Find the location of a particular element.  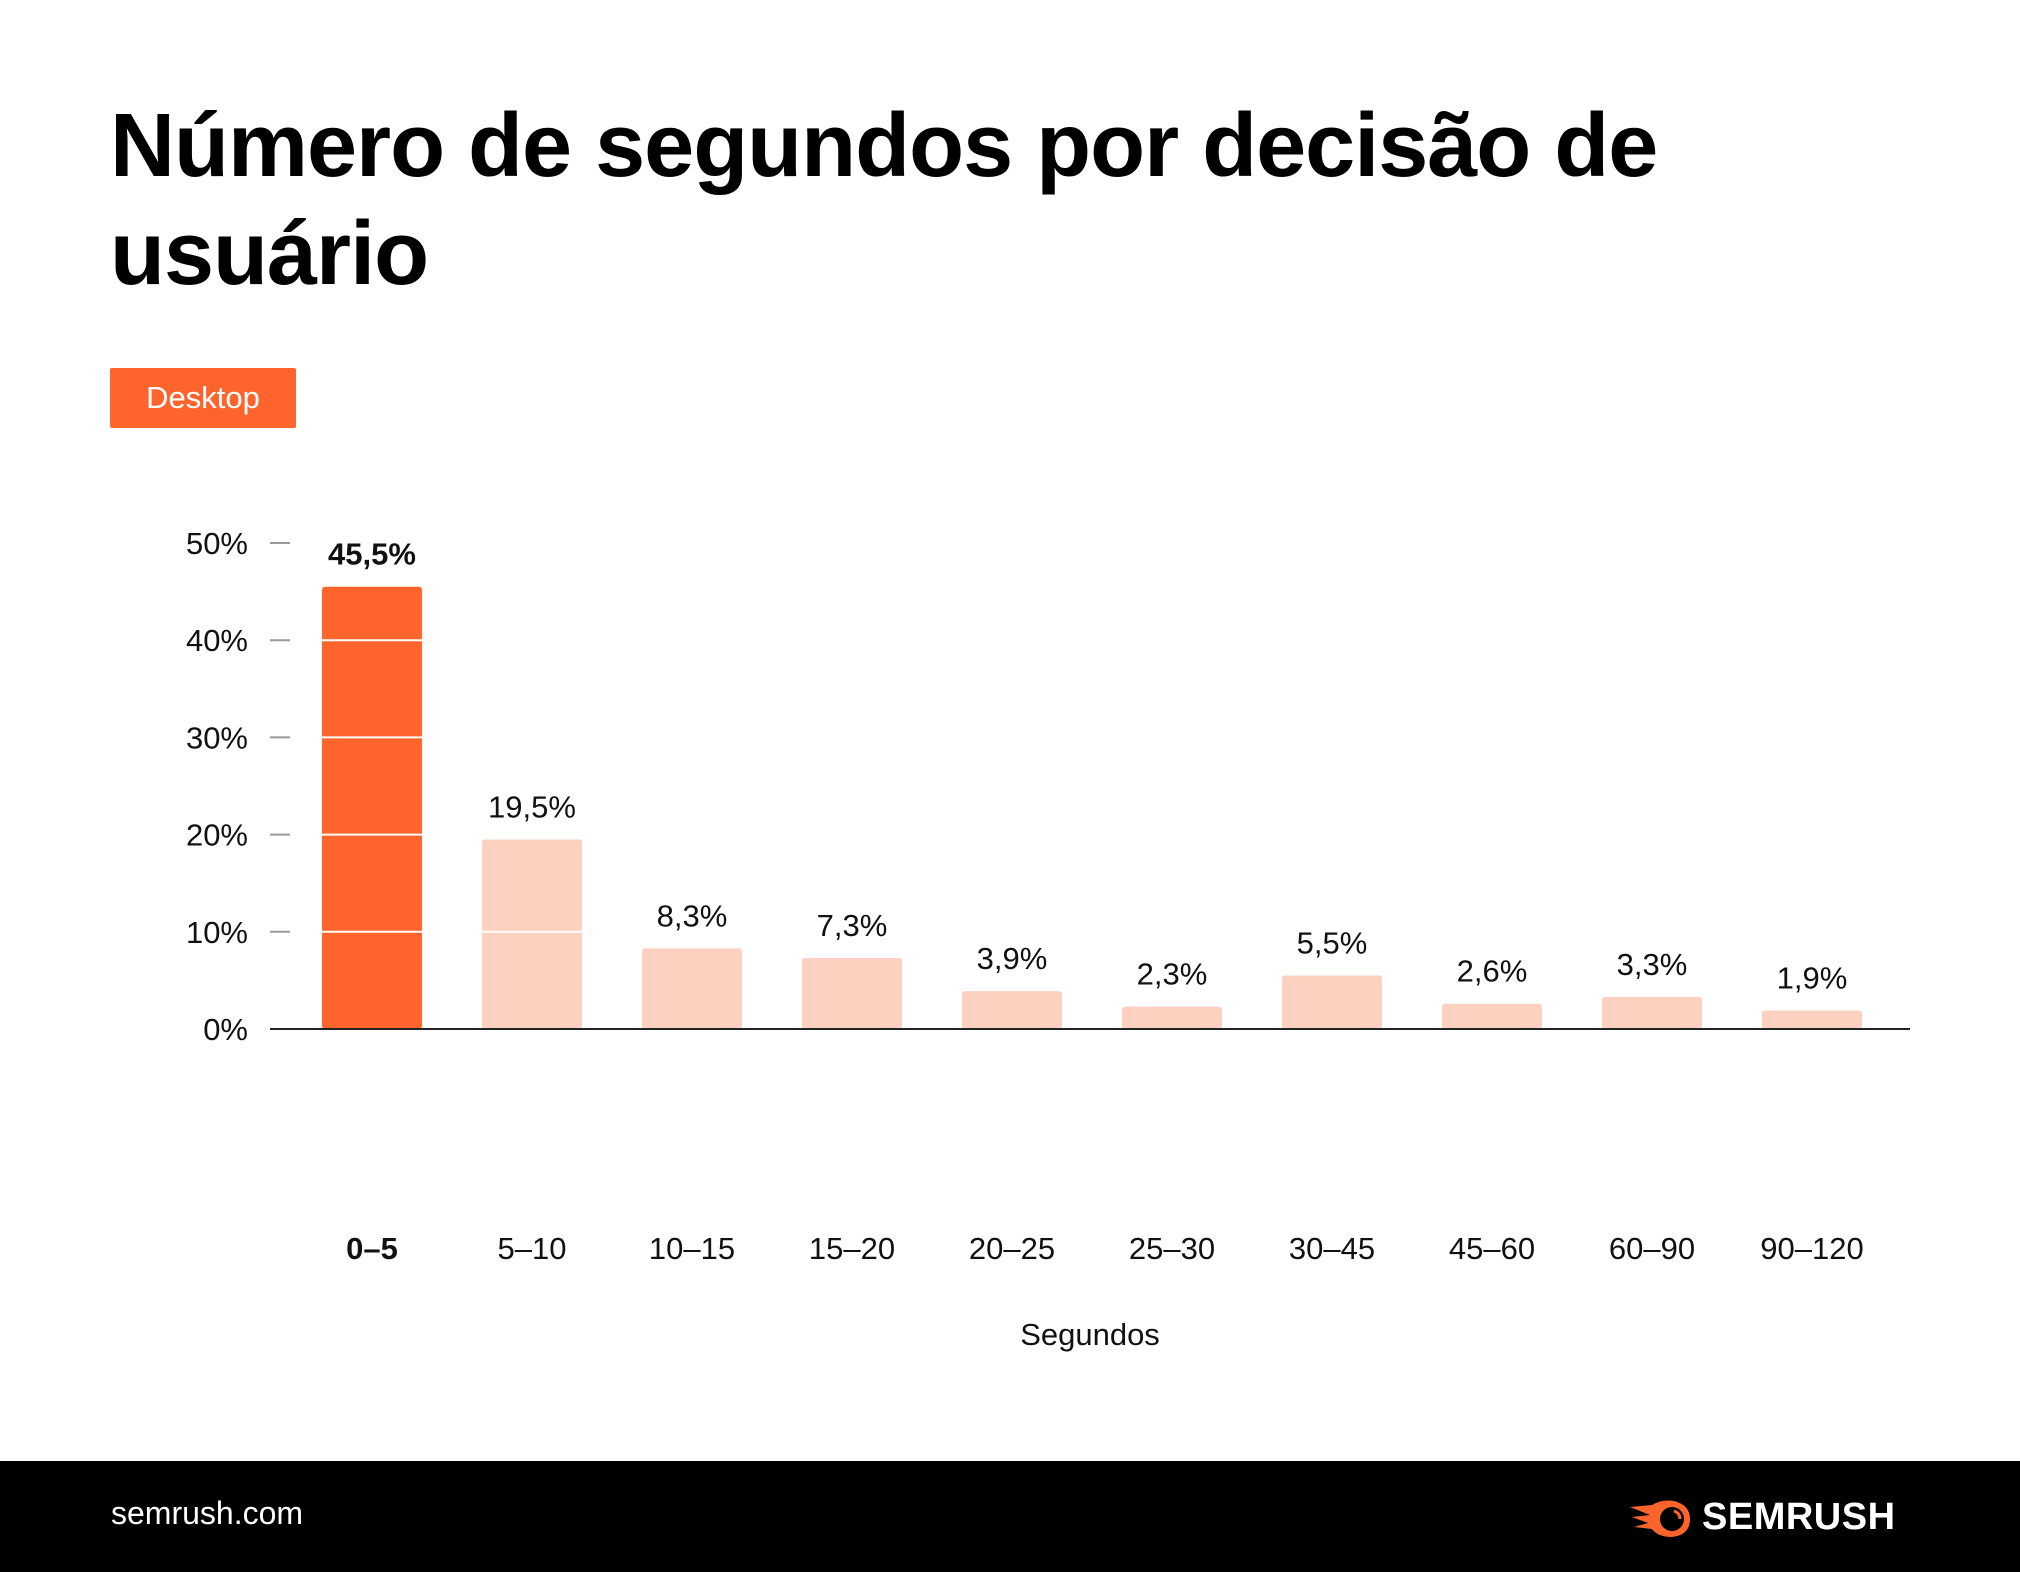

data-label: 1,9% is located at coordinates (1812, 978).